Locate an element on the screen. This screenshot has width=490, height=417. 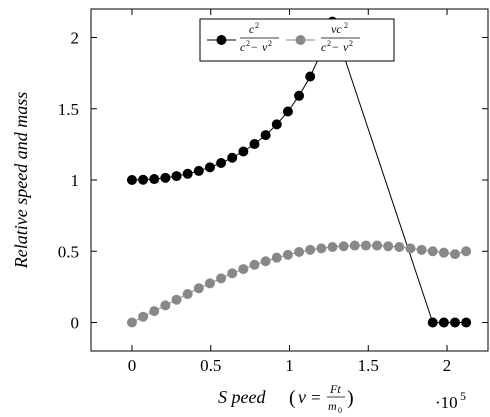
x-tick-label: 0.5 is located at coordinates (210, 365).